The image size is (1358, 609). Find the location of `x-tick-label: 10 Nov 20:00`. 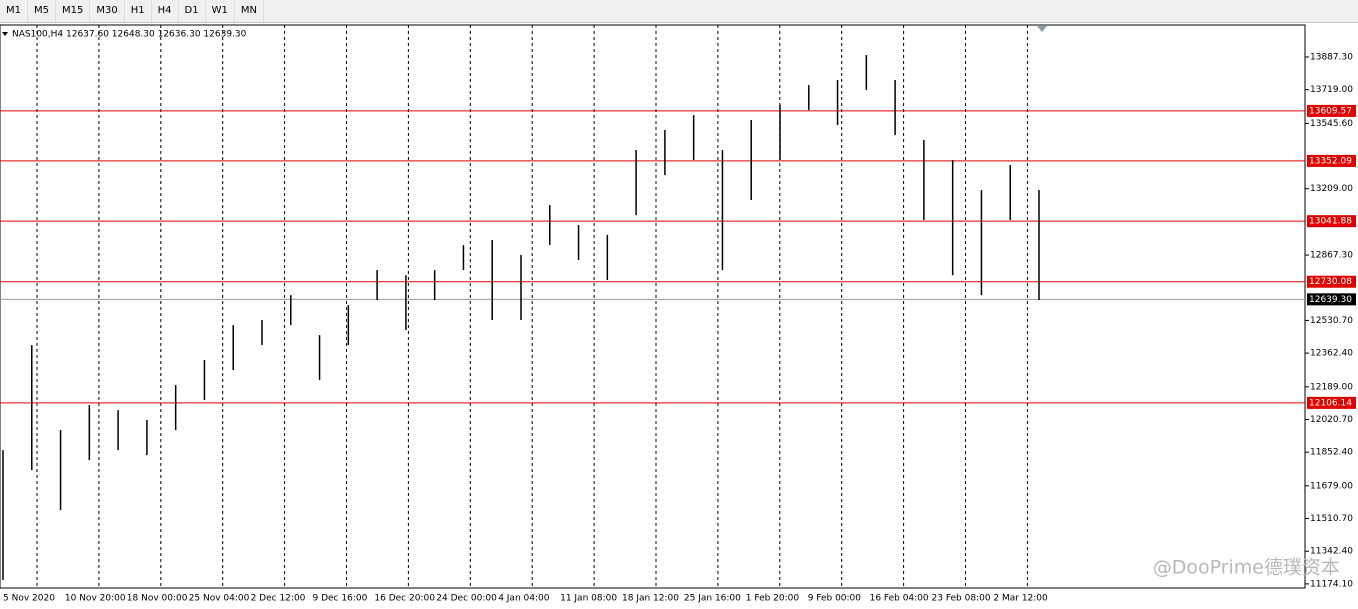

x-tick-label: 10 Nov 20:00 is located at coordinates (95, 599).